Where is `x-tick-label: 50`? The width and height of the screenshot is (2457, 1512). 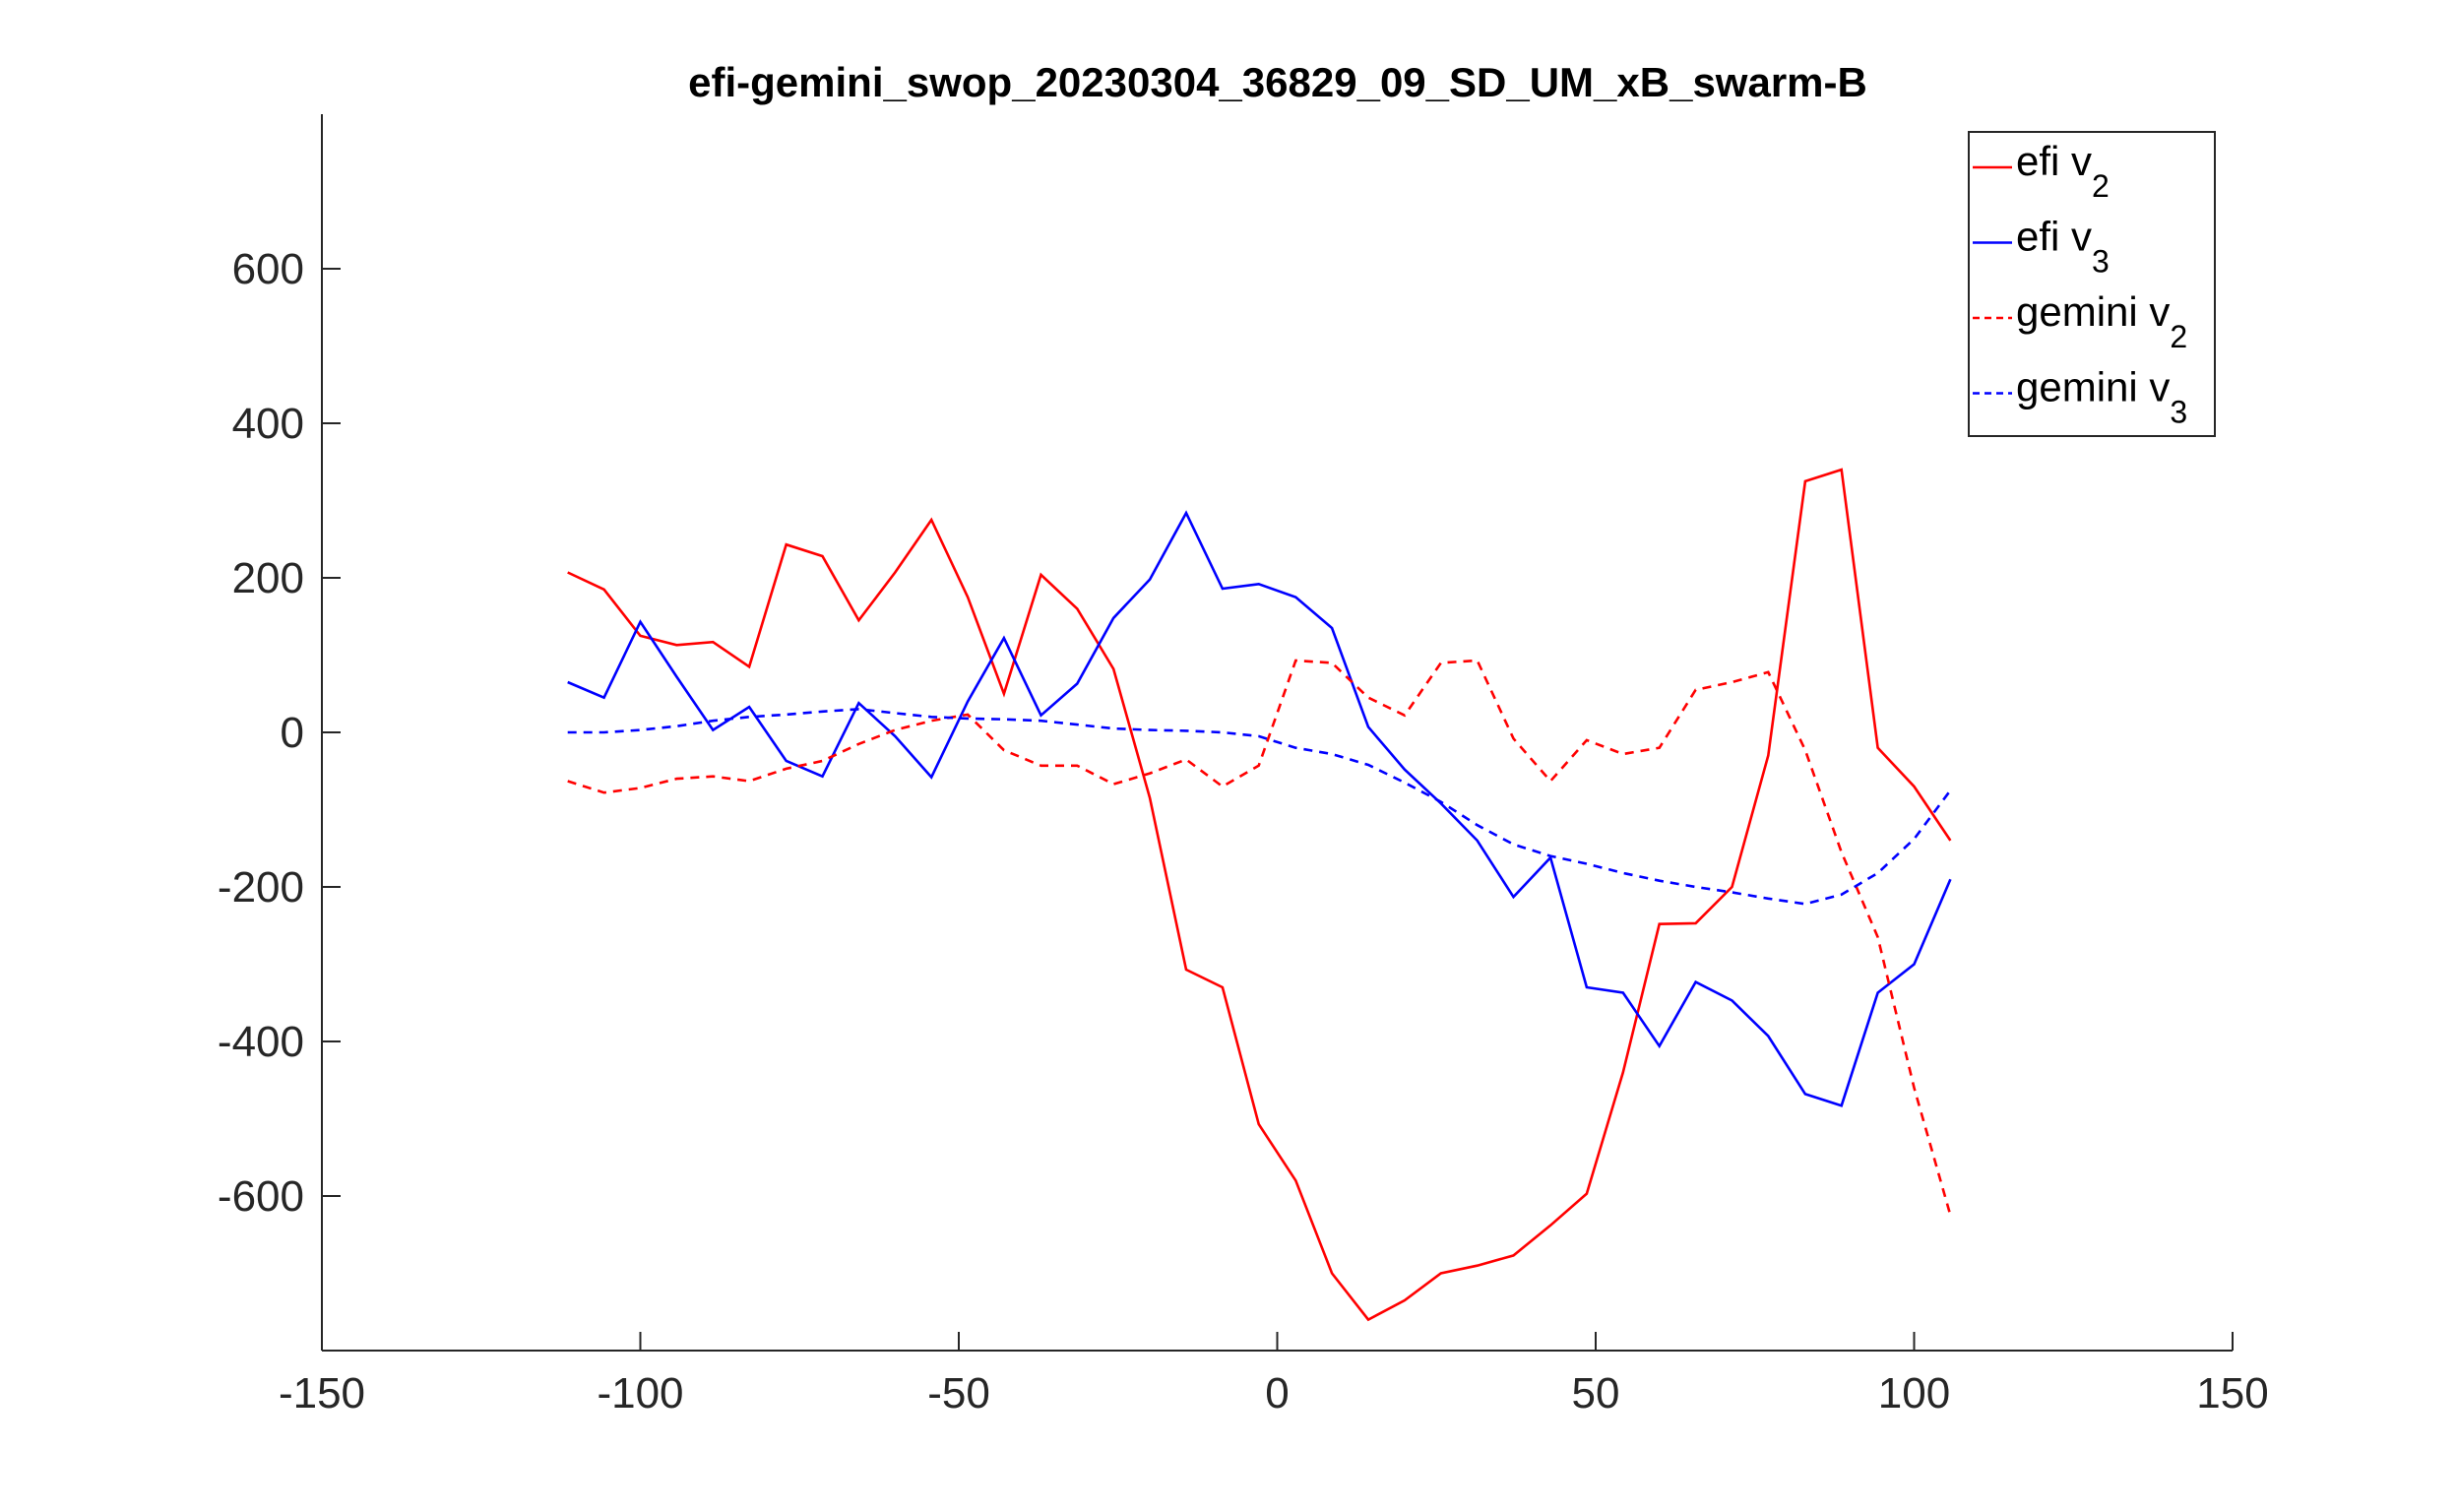 x-tick-label: 50 is located at coordinates (1596, 1393).